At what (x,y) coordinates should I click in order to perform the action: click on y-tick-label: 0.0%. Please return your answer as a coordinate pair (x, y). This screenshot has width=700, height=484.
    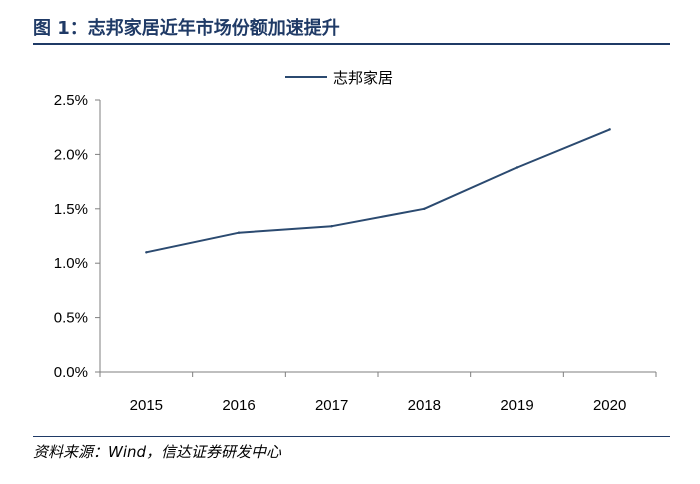
    Looking at the image, I should click on (71, 372).